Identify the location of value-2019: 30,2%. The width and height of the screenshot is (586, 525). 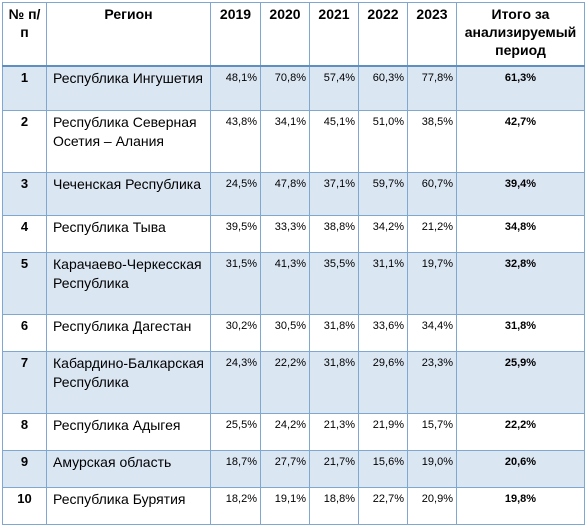
(235, 332).